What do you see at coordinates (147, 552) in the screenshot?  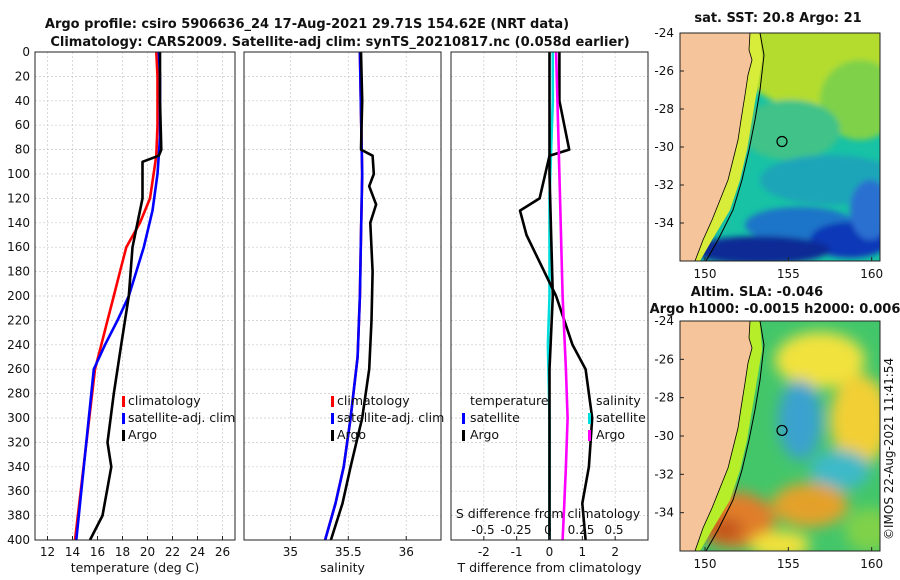 I see `x-tick-label: 20` at bounding box center [147, 552].